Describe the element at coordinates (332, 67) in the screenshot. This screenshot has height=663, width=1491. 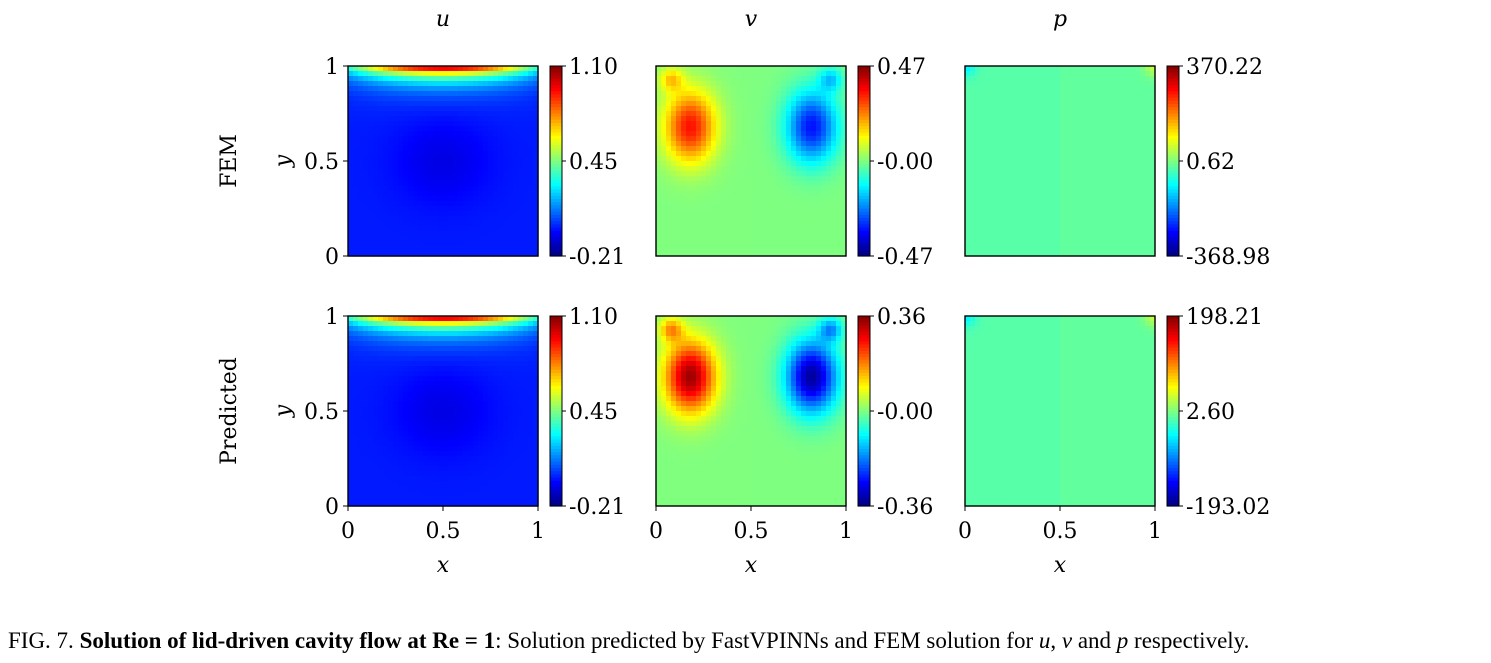
I see `y-tick-label: 1` at that location.